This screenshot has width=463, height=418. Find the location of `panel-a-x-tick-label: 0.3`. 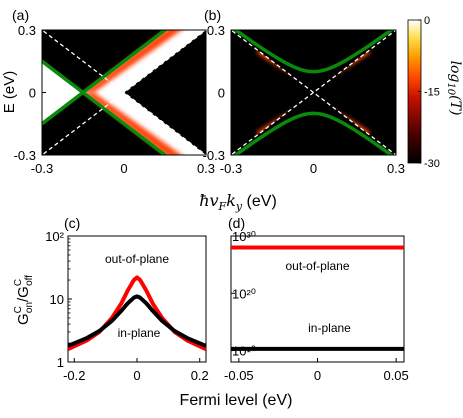

panel-a-x-tick-label: 0.3 is located at coordinates (206, 168).